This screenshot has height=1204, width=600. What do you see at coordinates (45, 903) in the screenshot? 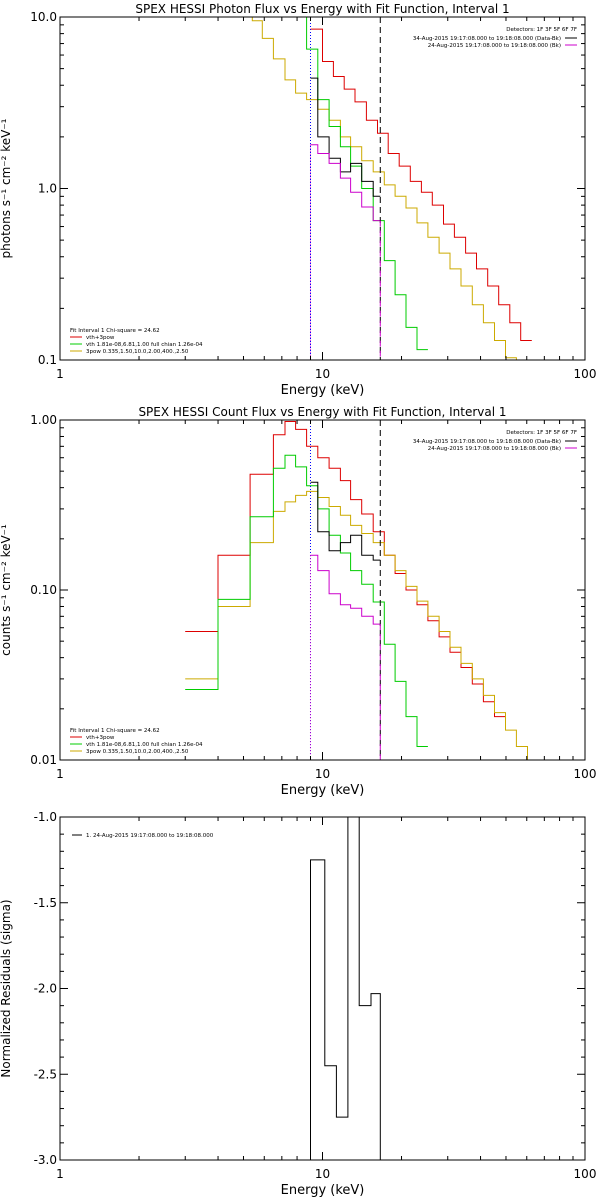
I see `y-tick-label: -1.5` at bounding box center [45, 903].